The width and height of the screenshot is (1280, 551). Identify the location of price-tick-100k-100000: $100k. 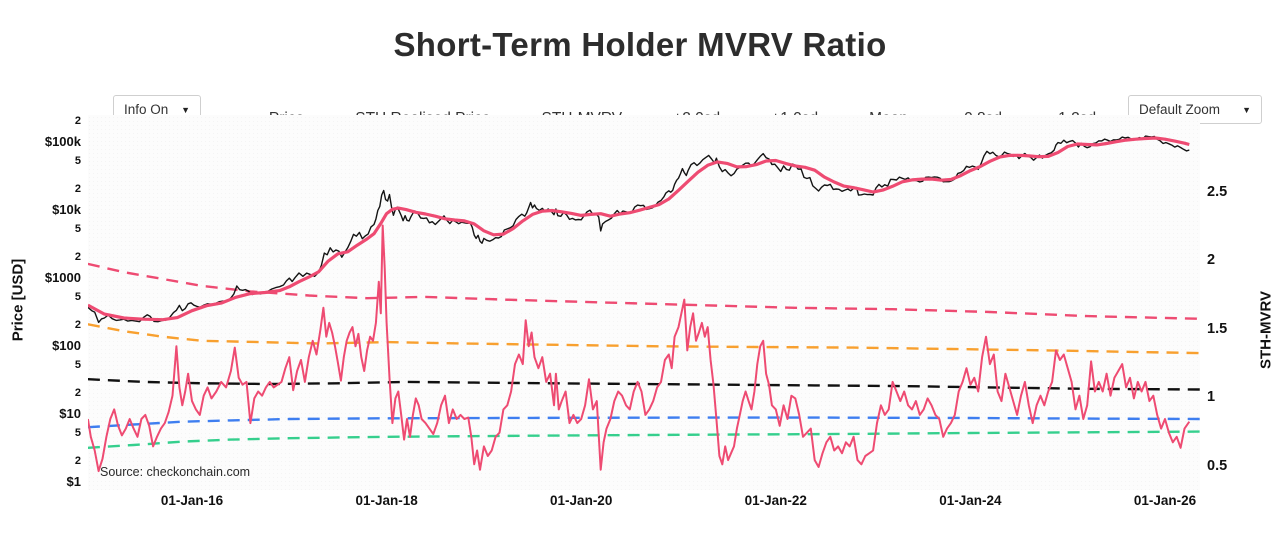
(62, 141).